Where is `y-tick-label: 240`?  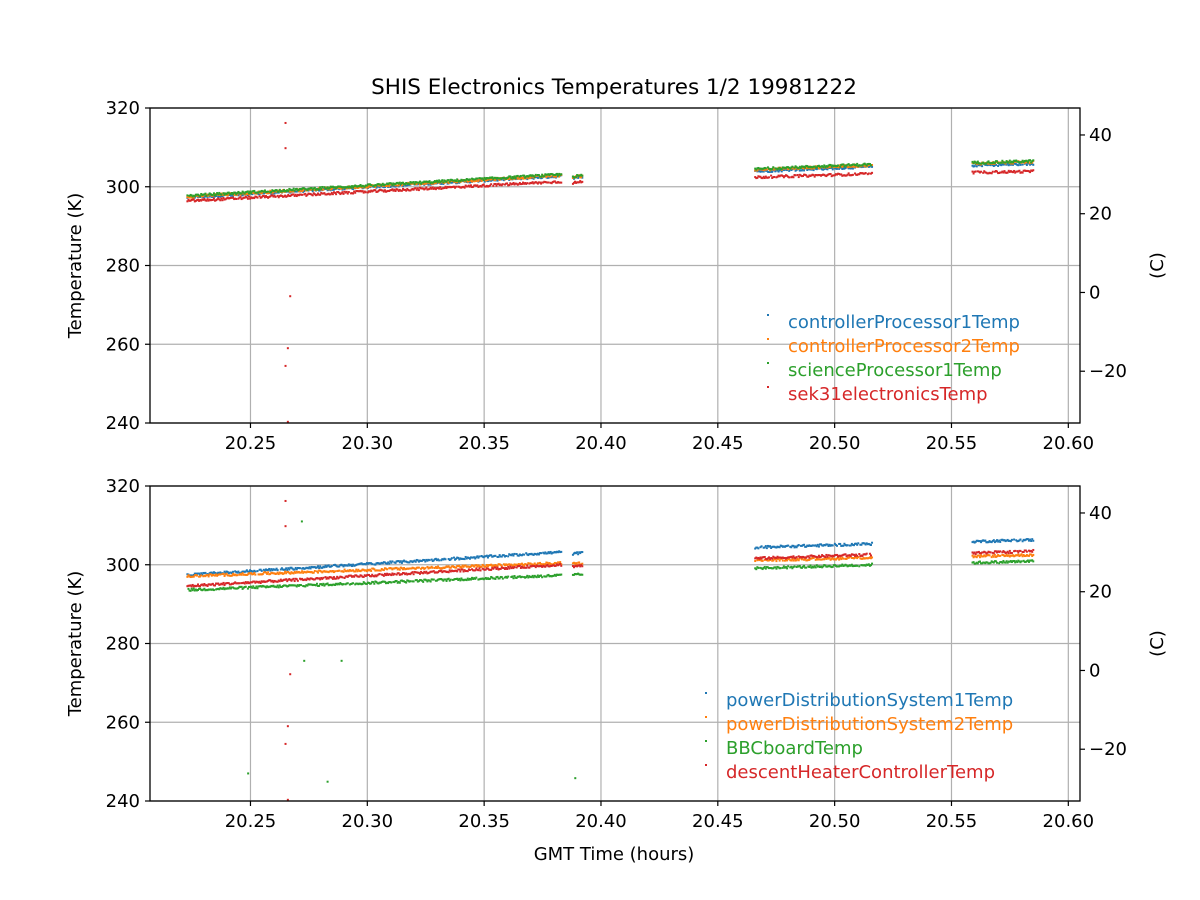
y-tick-label: 240 is located at coordinates (123, 423).